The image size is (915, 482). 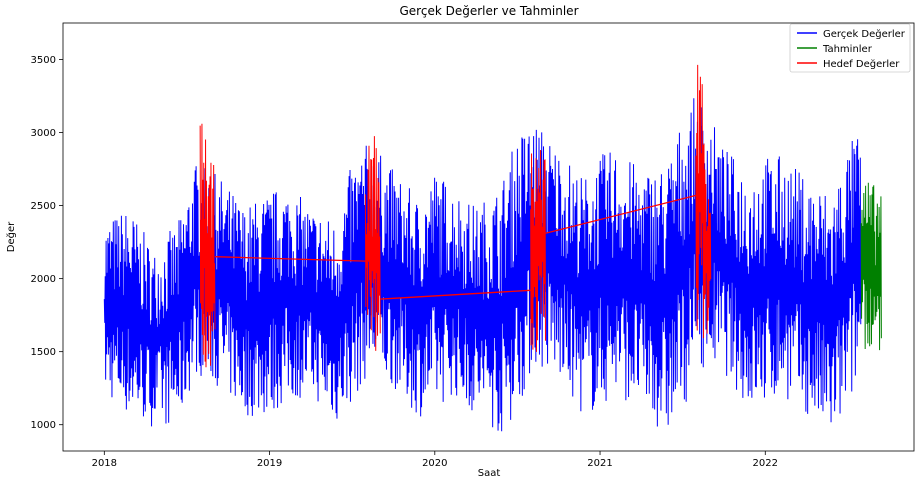 I want to click on y-tick-label: 2000, so click(x=43, y=279).